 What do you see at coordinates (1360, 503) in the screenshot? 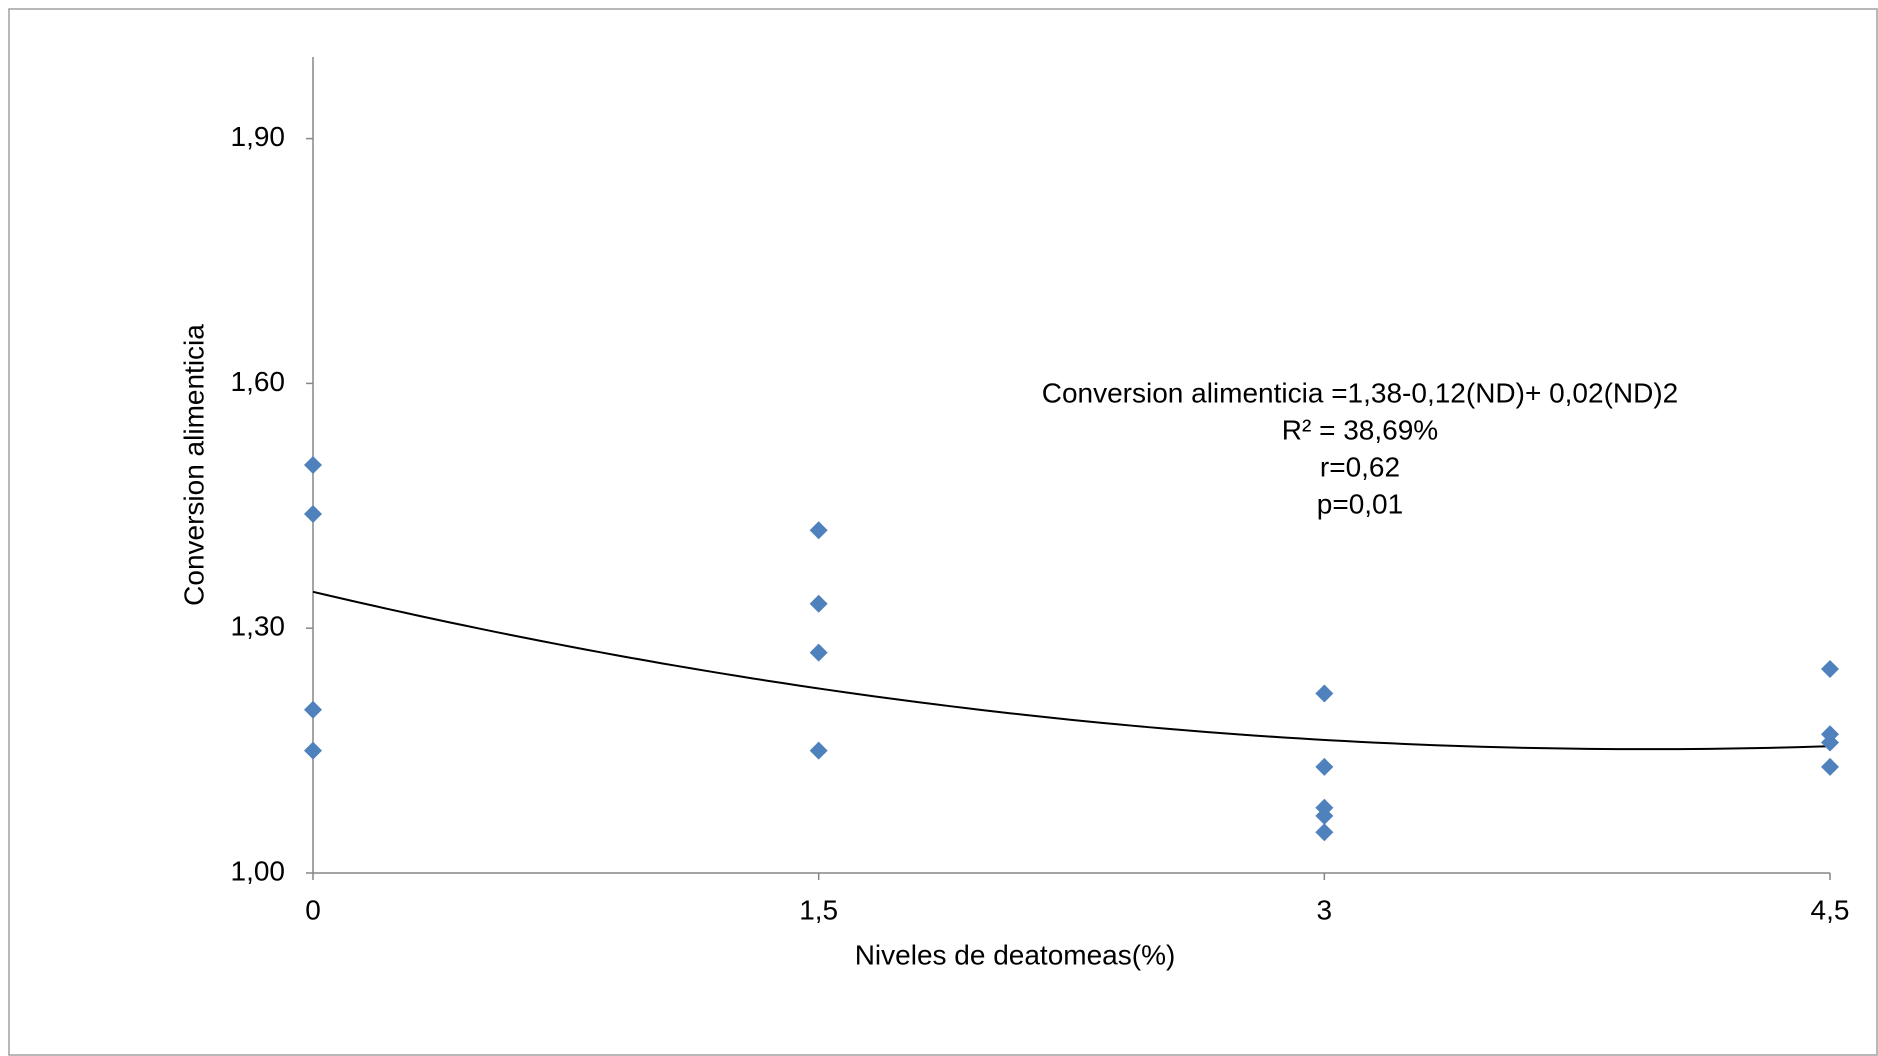
I see `annotation: p=0,01` at bounding box center [1360, 503].